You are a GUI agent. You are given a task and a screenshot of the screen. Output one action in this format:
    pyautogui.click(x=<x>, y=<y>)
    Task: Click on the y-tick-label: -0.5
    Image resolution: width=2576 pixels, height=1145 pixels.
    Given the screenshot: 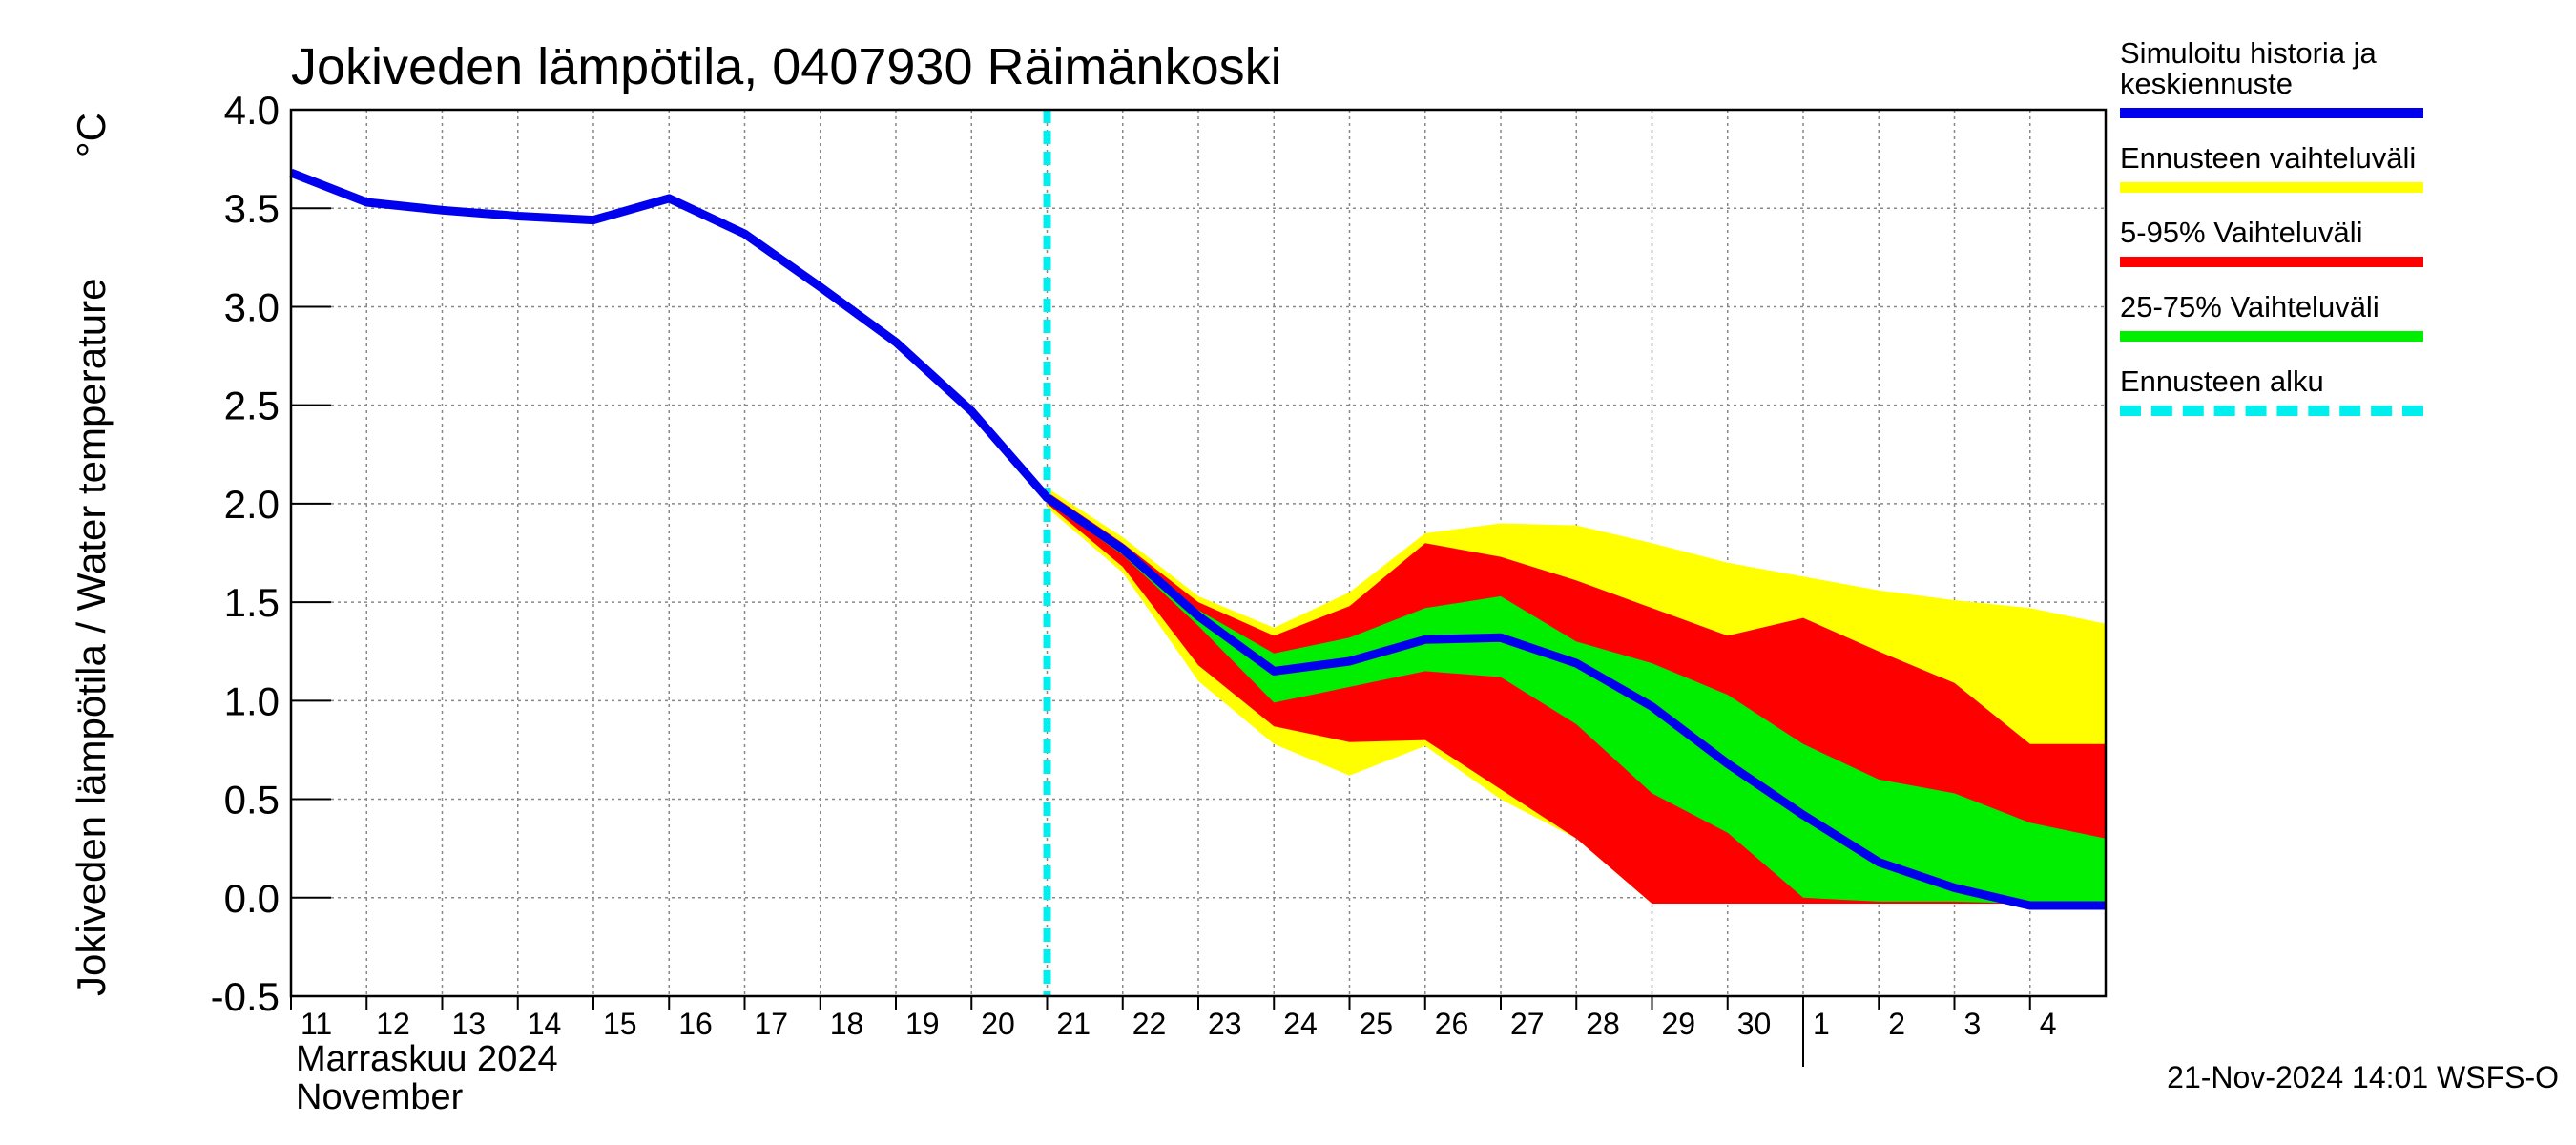 What is the action you would take?
    pyautogui.click(x=245, y=996)
    